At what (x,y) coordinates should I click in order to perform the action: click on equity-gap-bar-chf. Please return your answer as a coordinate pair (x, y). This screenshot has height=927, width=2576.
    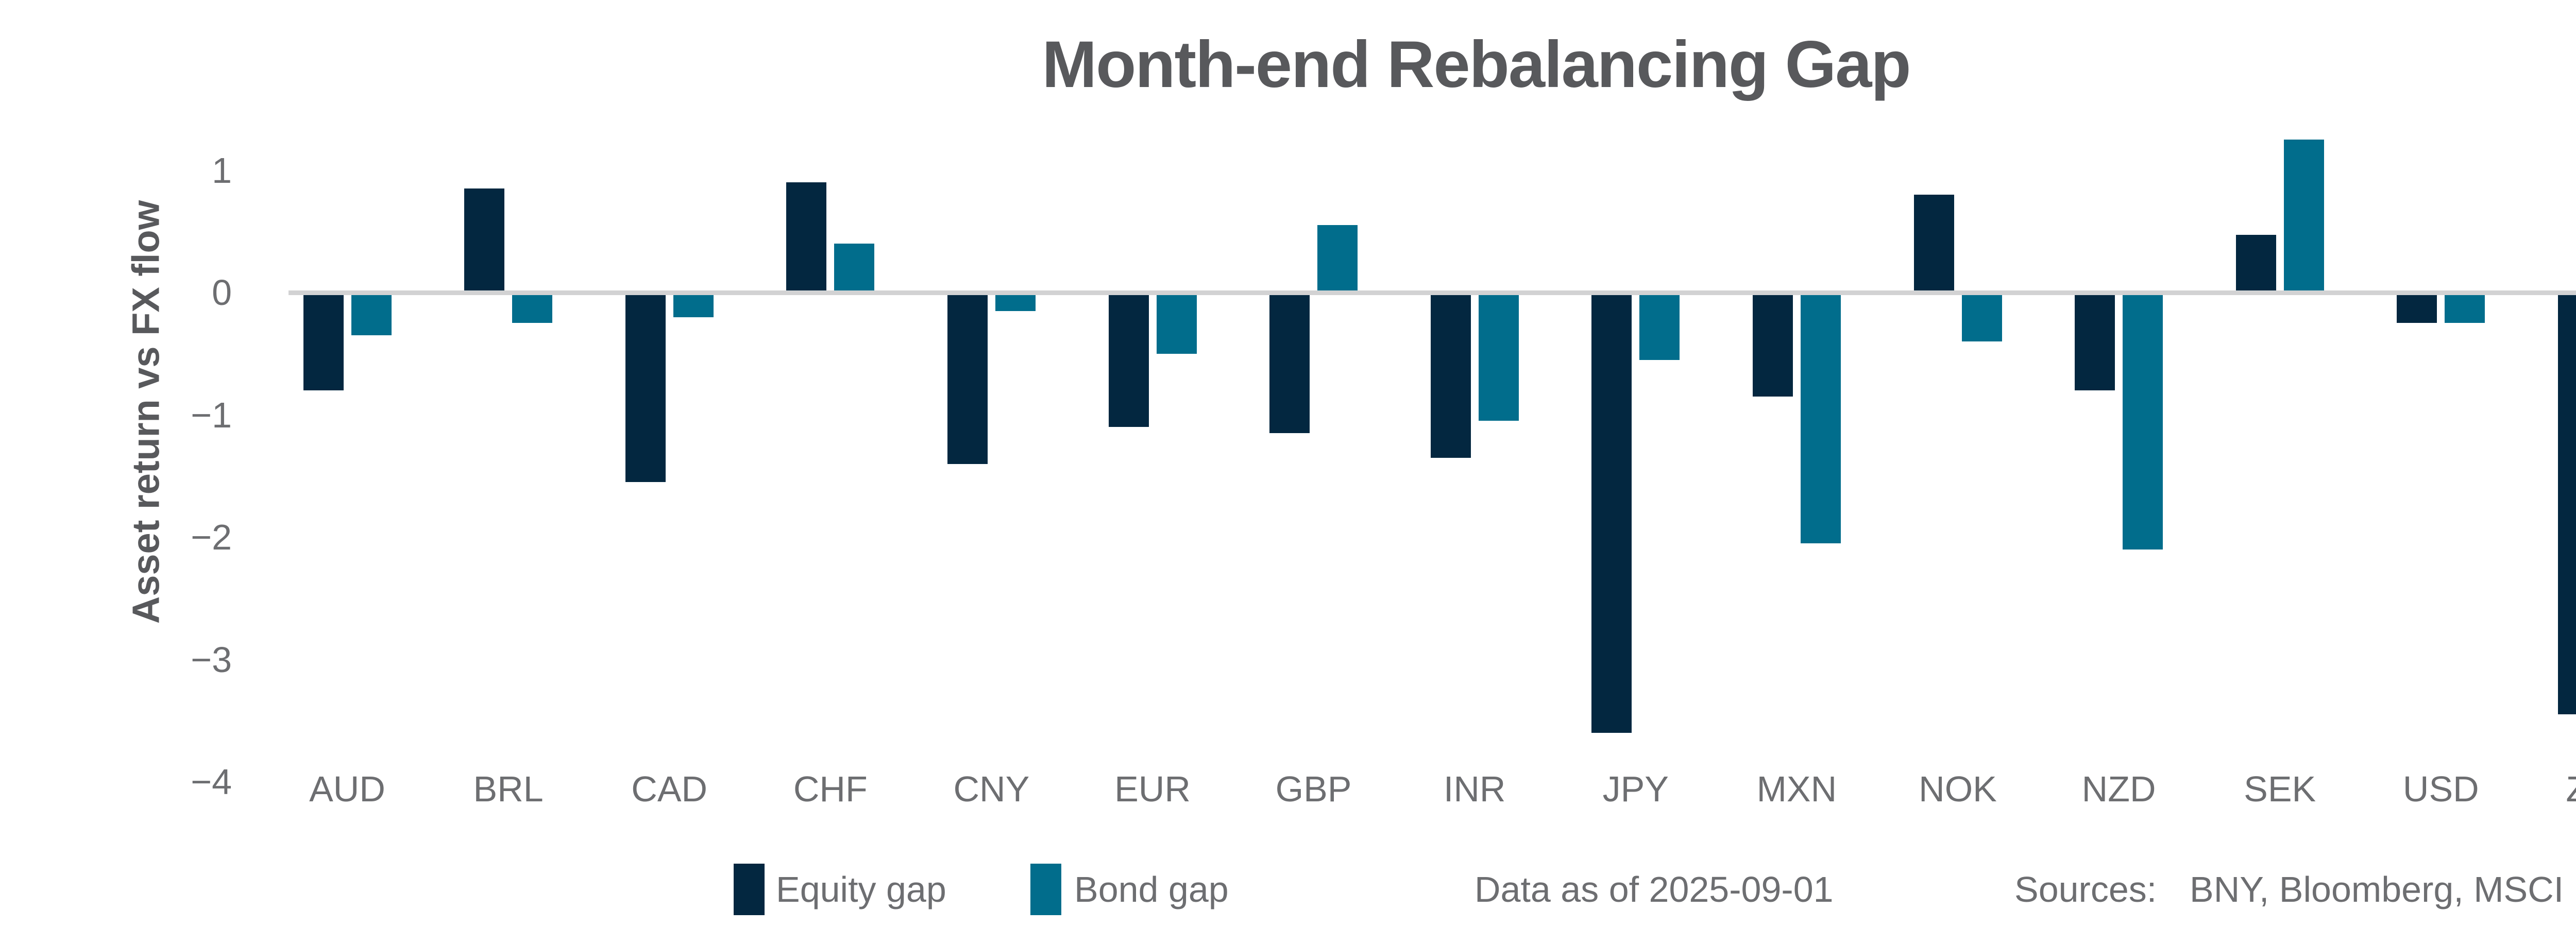
    Looking at the image, I should click on (806, 238).